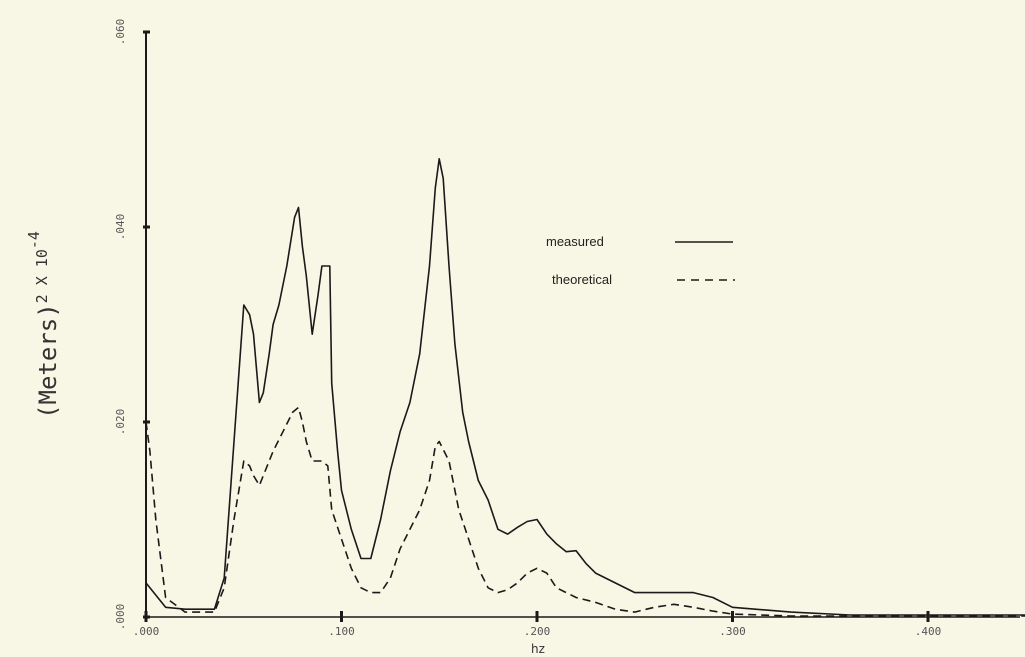  What do you see at coordinates (537, 631) in the screenshot?
I see `x-tick-label: .200` at bounding box center [537, 631].